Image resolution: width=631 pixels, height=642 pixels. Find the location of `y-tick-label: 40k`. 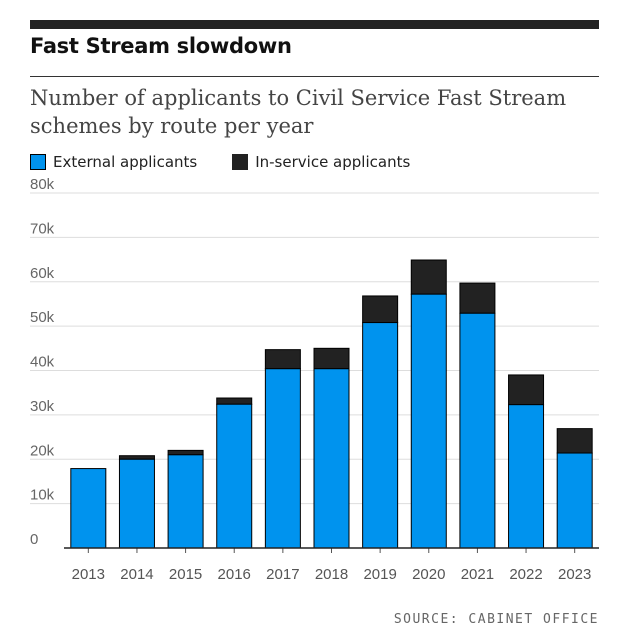

y-tick-label: 40k is located at coordinates (42, 362).